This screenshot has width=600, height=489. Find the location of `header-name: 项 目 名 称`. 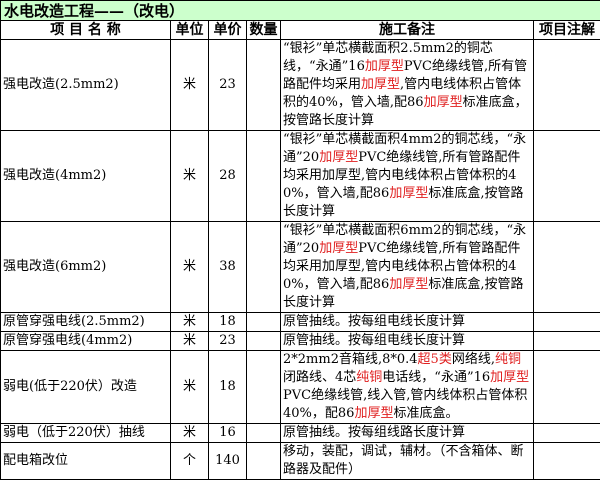

header-name: 项 目 名 称 is located at coordinates (85, 30).